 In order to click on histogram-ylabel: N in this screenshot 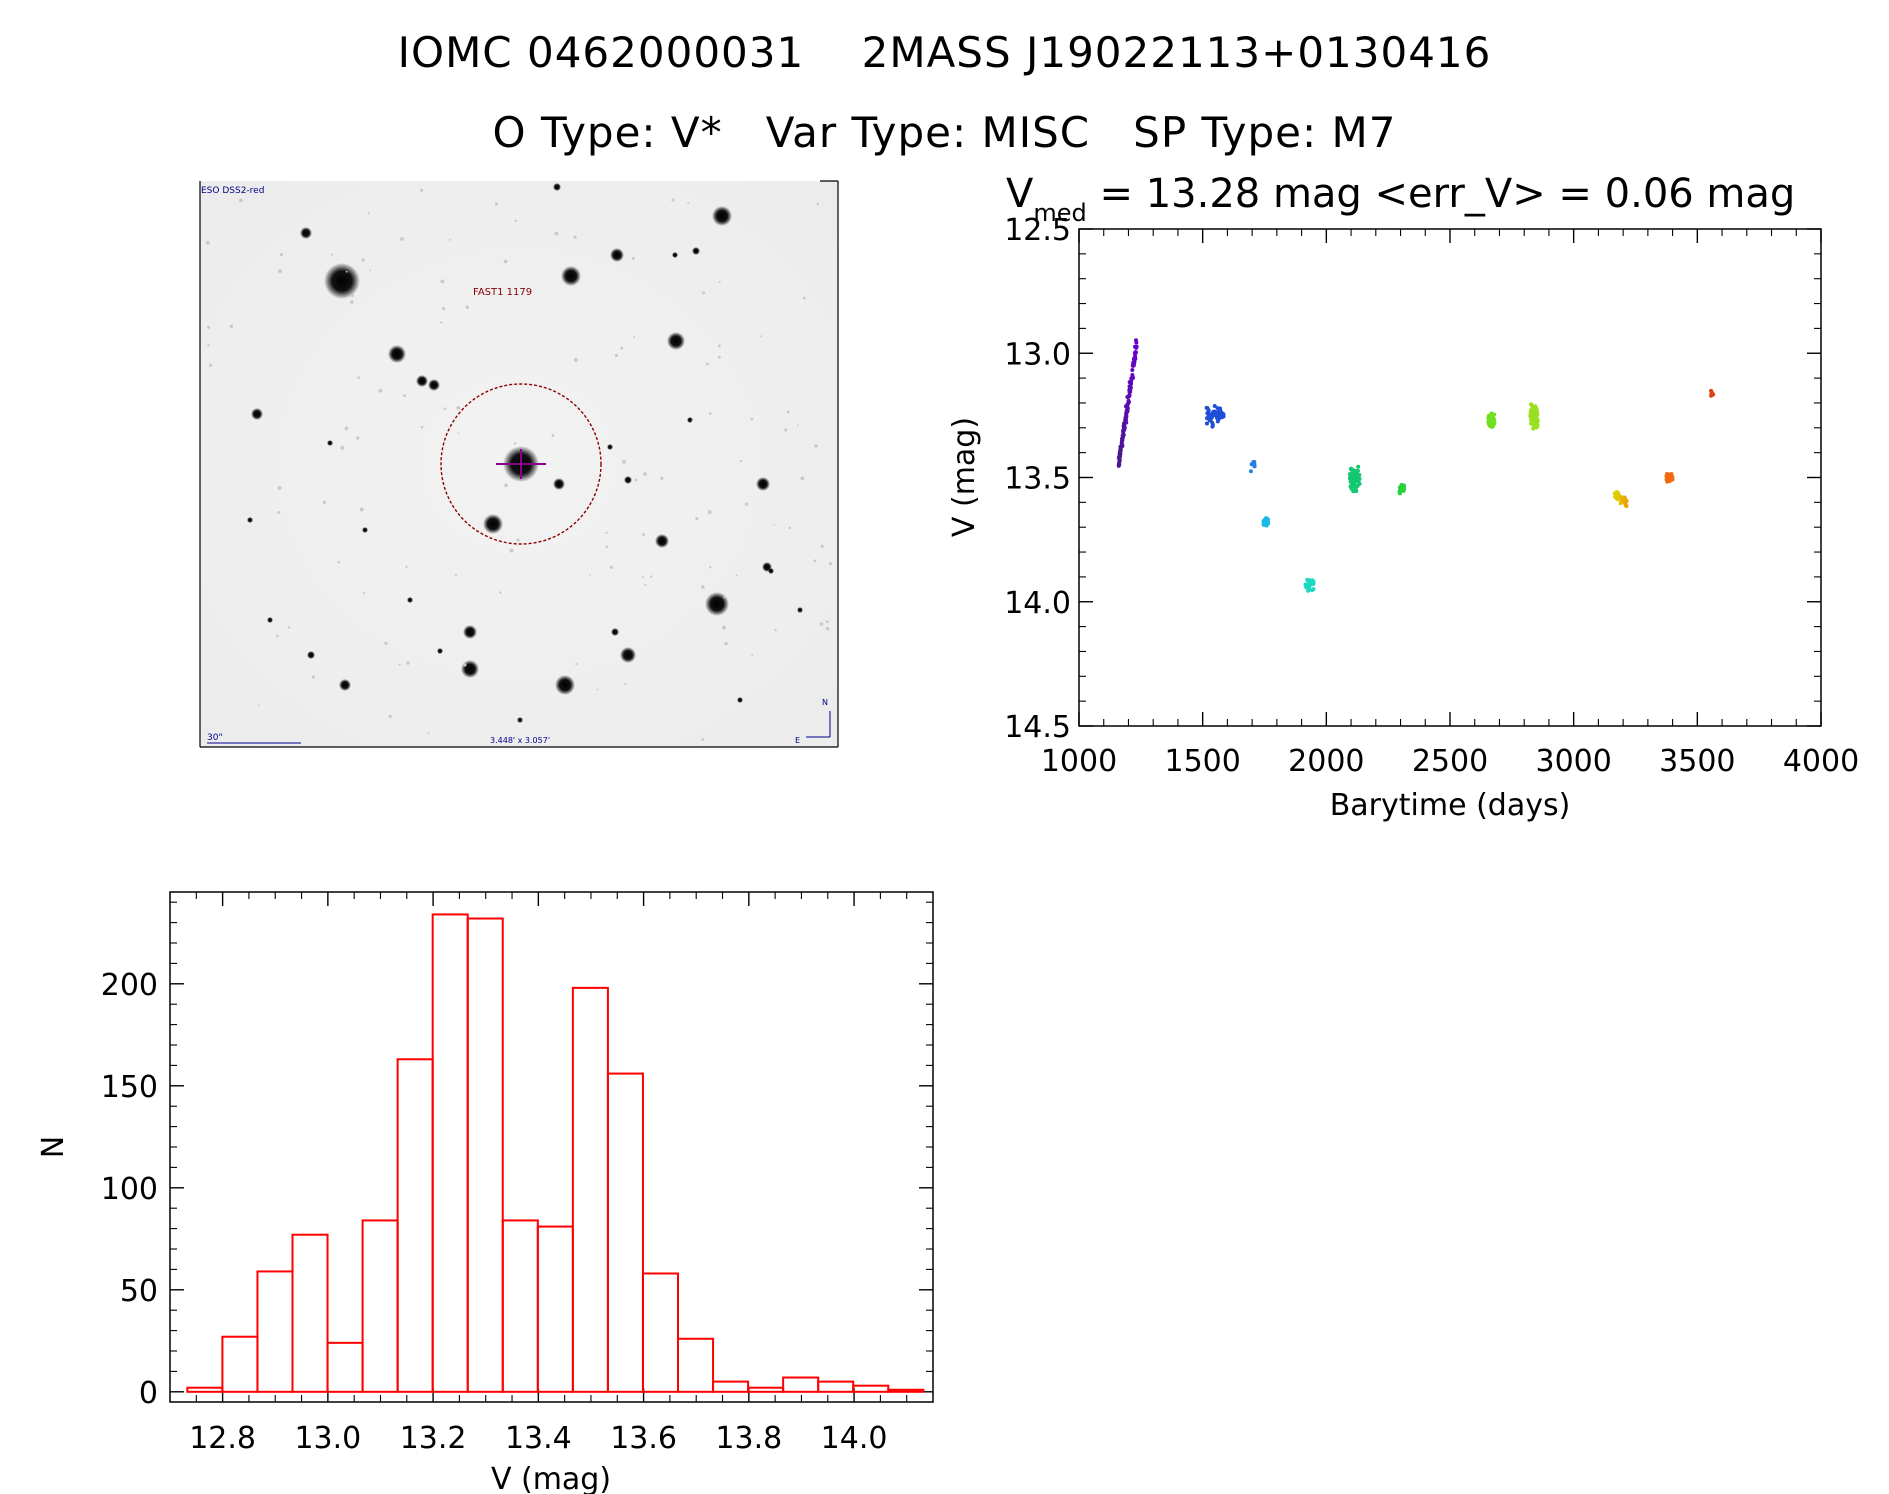, I will do `click(53, 1147)`.